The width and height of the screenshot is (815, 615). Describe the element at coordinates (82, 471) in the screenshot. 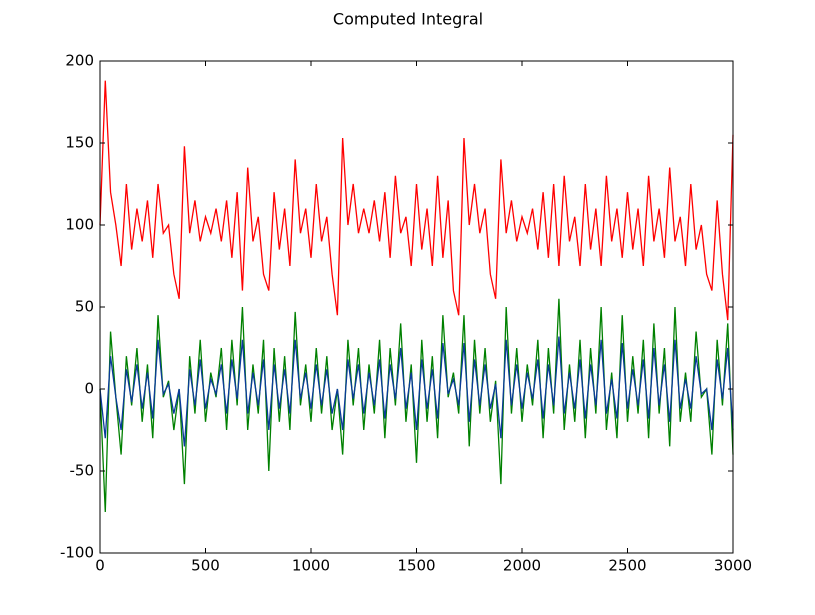

I see `y-tick-label: -50` at that location.